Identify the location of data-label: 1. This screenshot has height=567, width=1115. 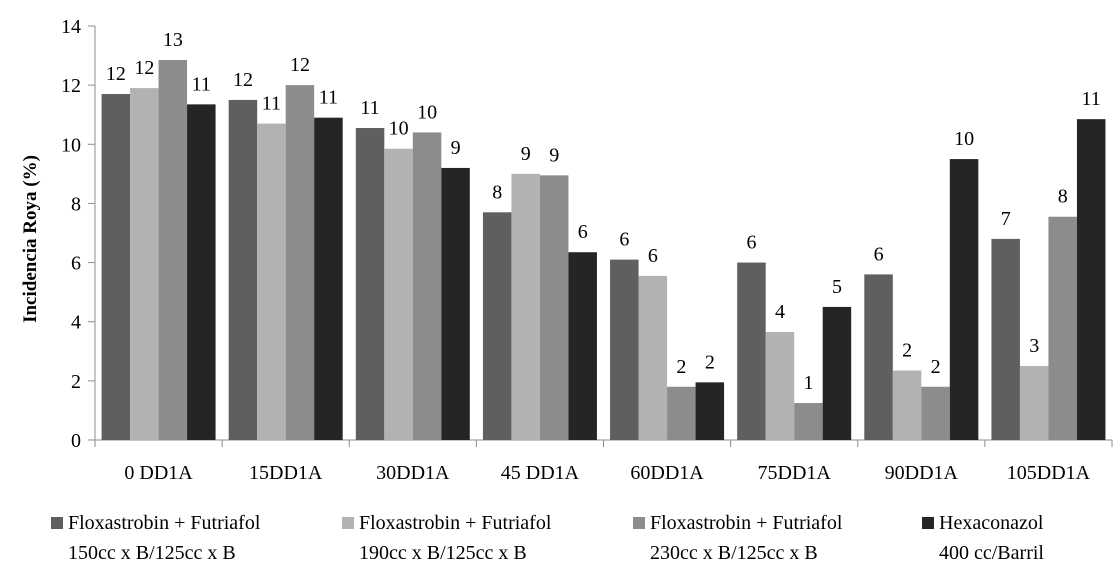
(808, 383).